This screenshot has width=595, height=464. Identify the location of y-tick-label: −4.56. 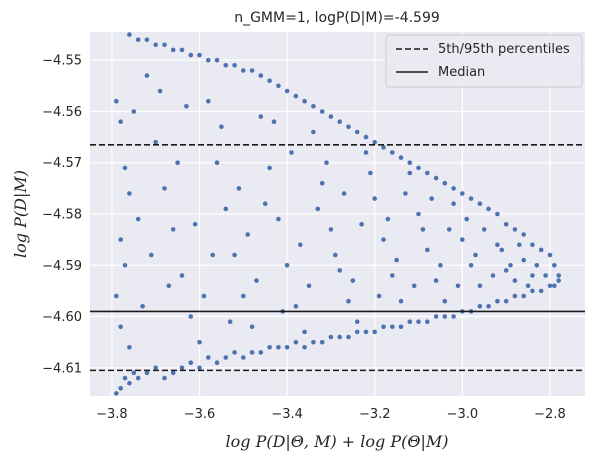
(62, 112).